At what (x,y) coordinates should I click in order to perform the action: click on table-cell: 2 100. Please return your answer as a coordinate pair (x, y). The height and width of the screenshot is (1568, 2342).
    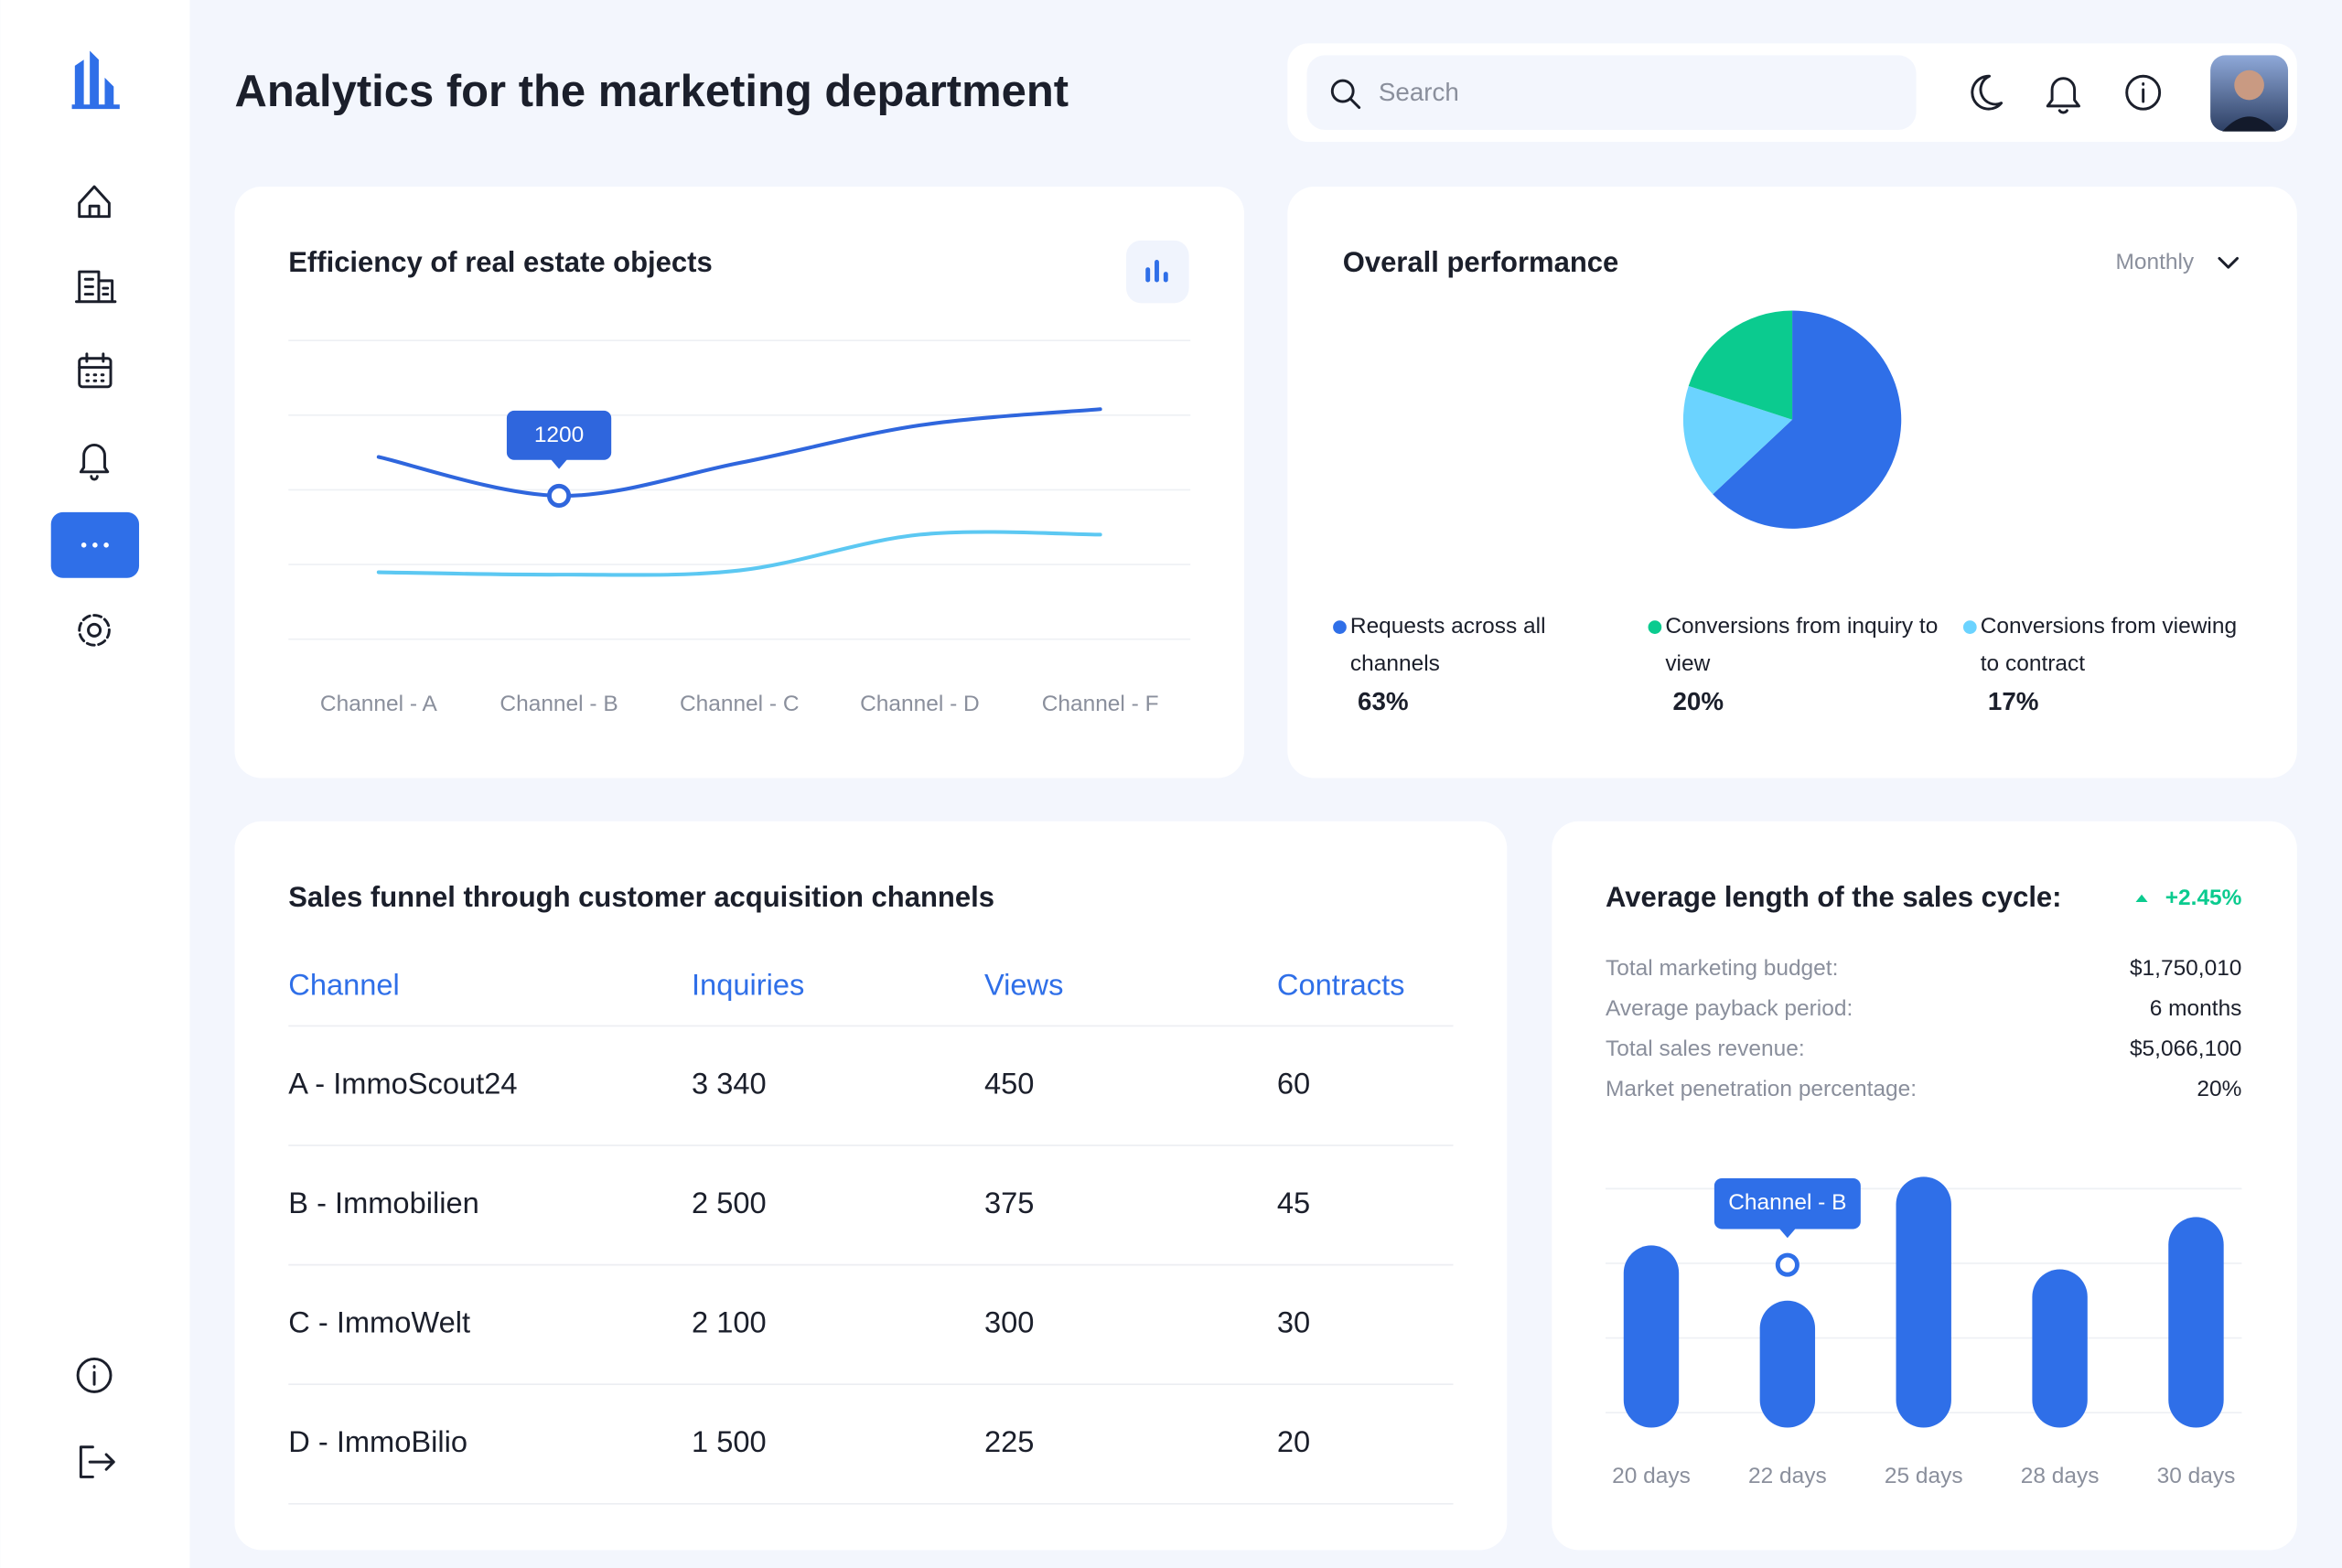
    Looking at the image, I should click on (729, 1322).